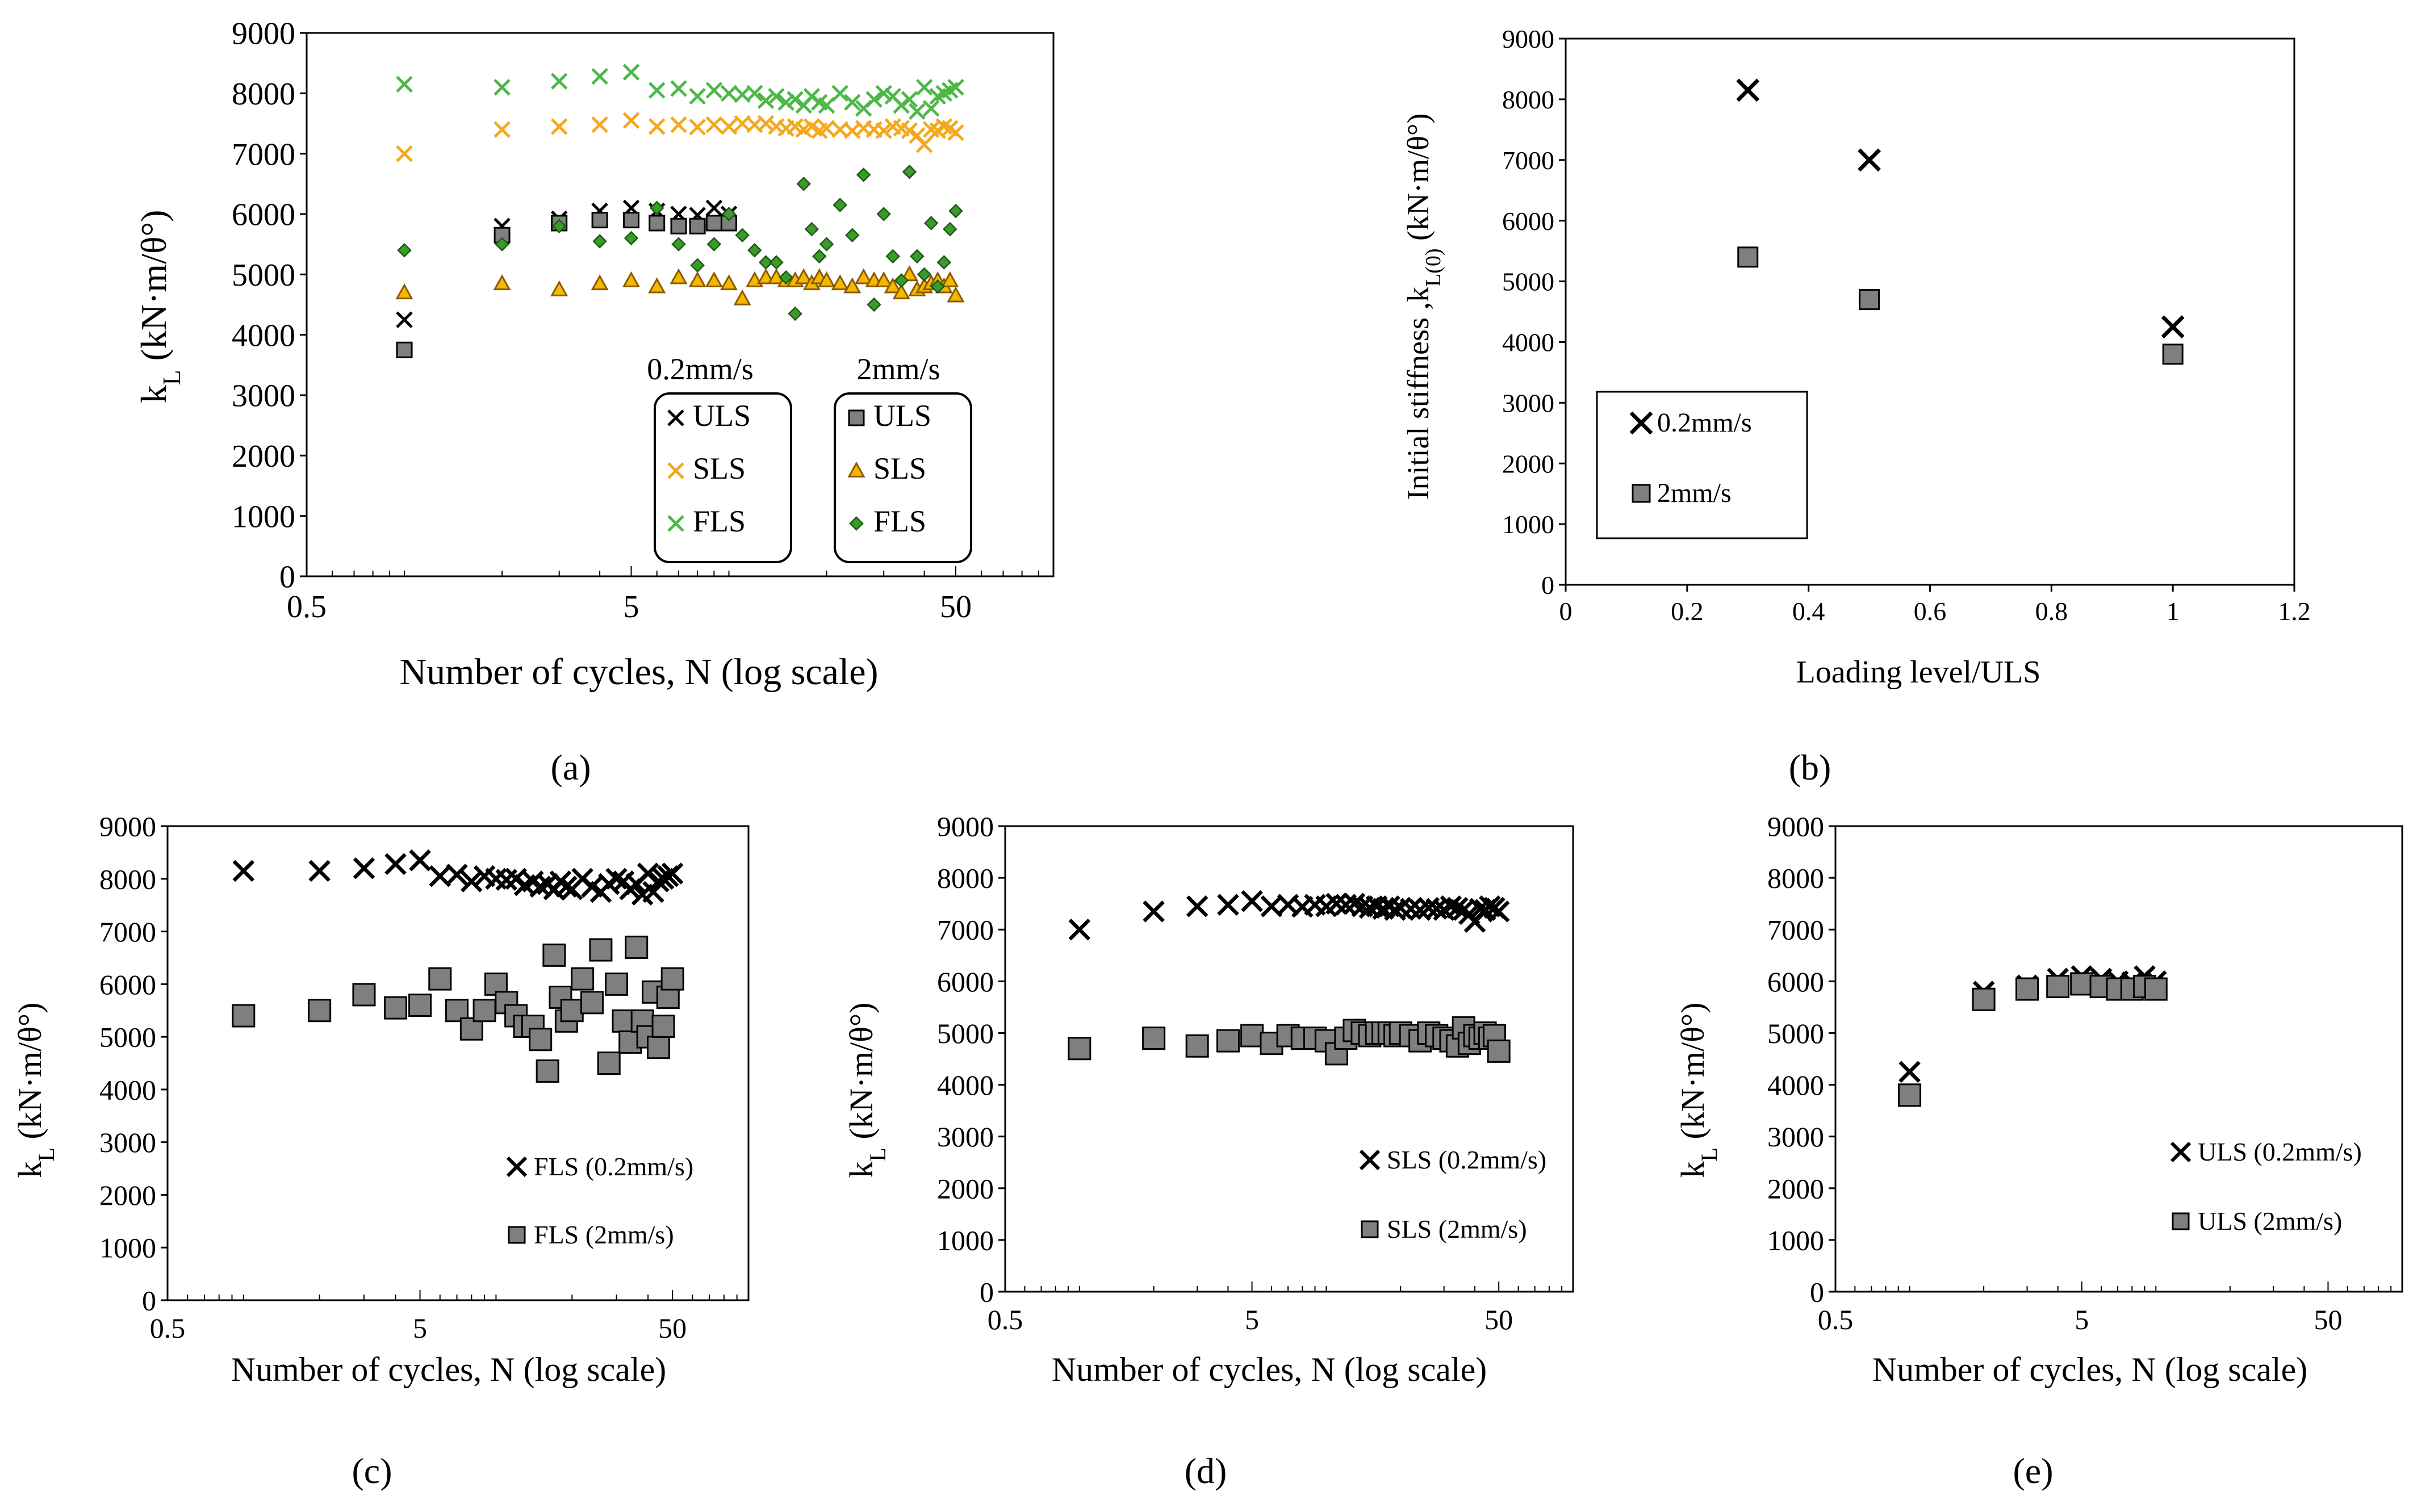 The height and width of the screenshot is (1512, 2413). What do you see at coordinates (458, 878) in the screenshot?
I see `series-FLS-(0.2mm/s)` at bounding box center [458, 878].